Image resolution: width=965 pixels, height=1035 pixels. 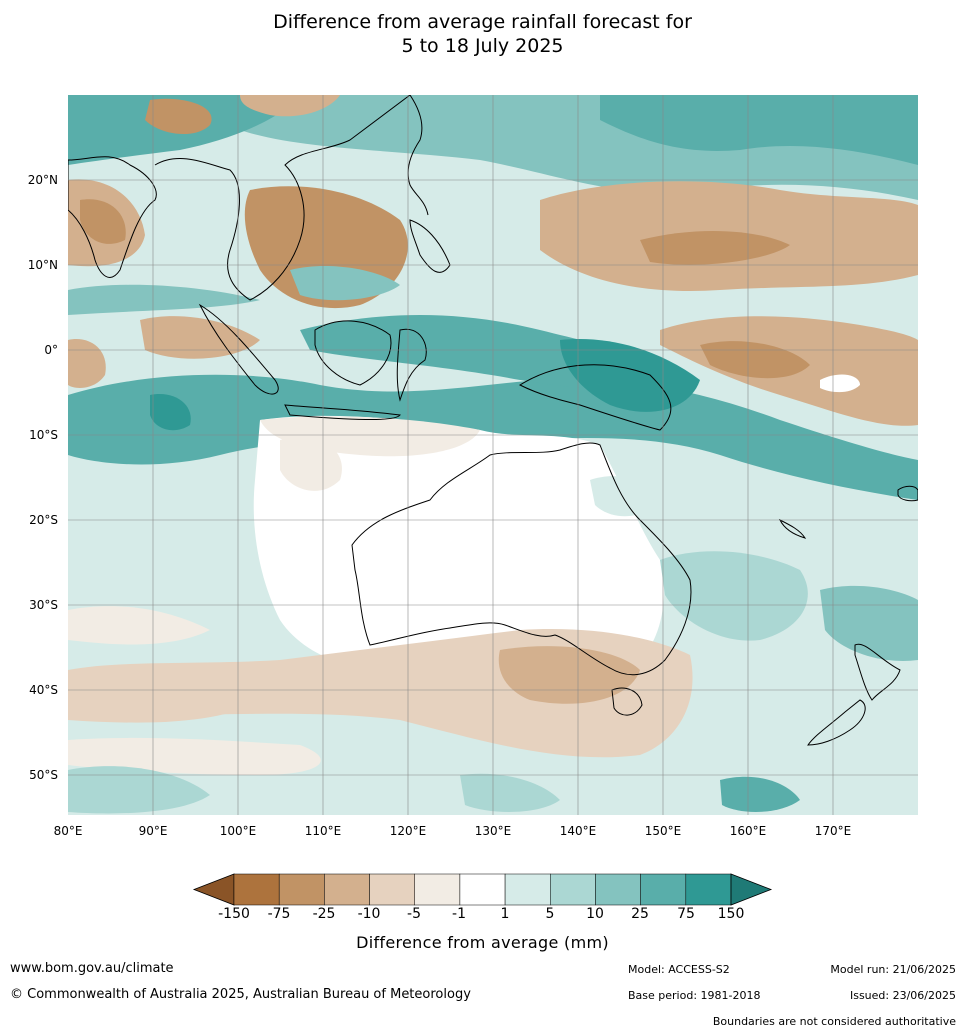 What do you see at coordinates (627, 701) in the screenshot?
I see `tasmania-coast` at bounding box center [627, 701].